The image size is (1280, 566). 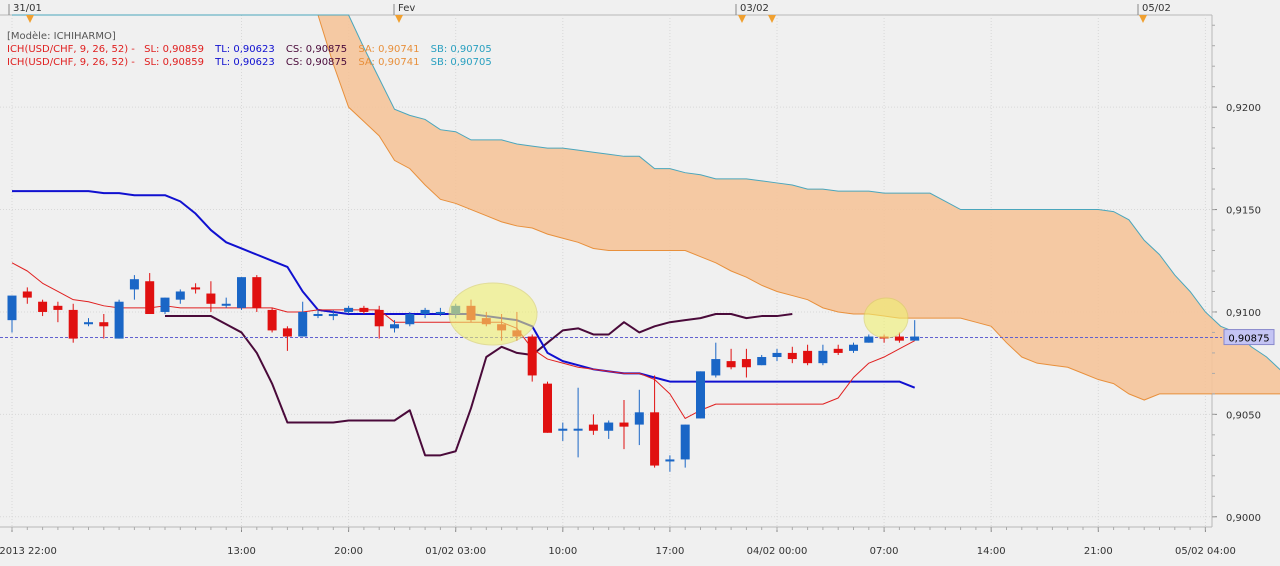 What do you see at coordinates (1243, 211) in the screenshot?
I see `y-tick-label: 0,9150` at bounding box center [1243, 211].